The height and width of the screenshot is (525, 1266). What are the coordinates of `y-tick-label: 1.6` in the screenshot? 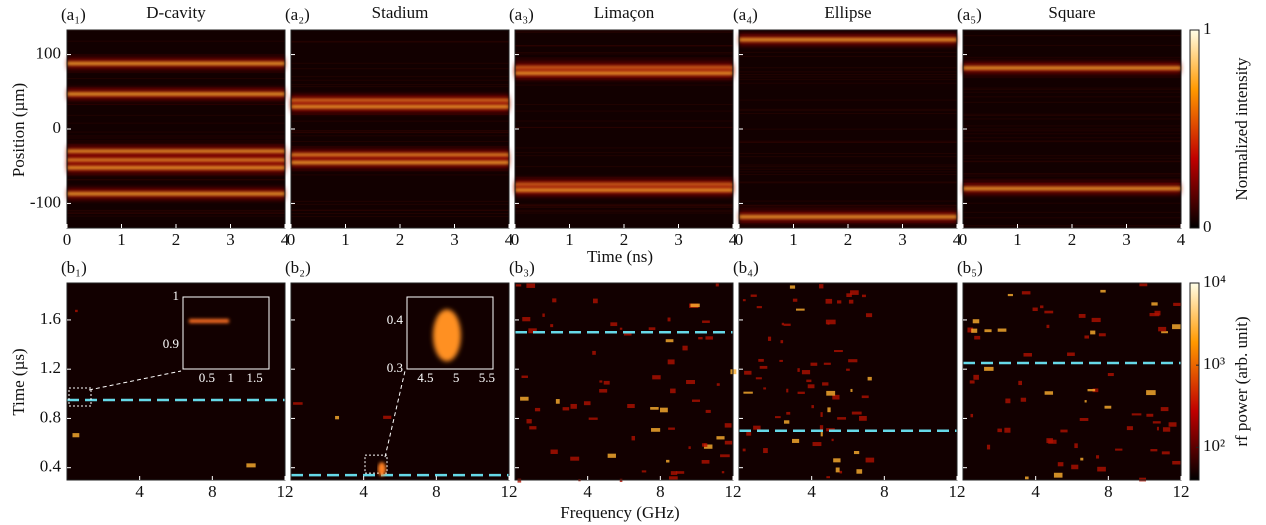 It's located at (50, 318).